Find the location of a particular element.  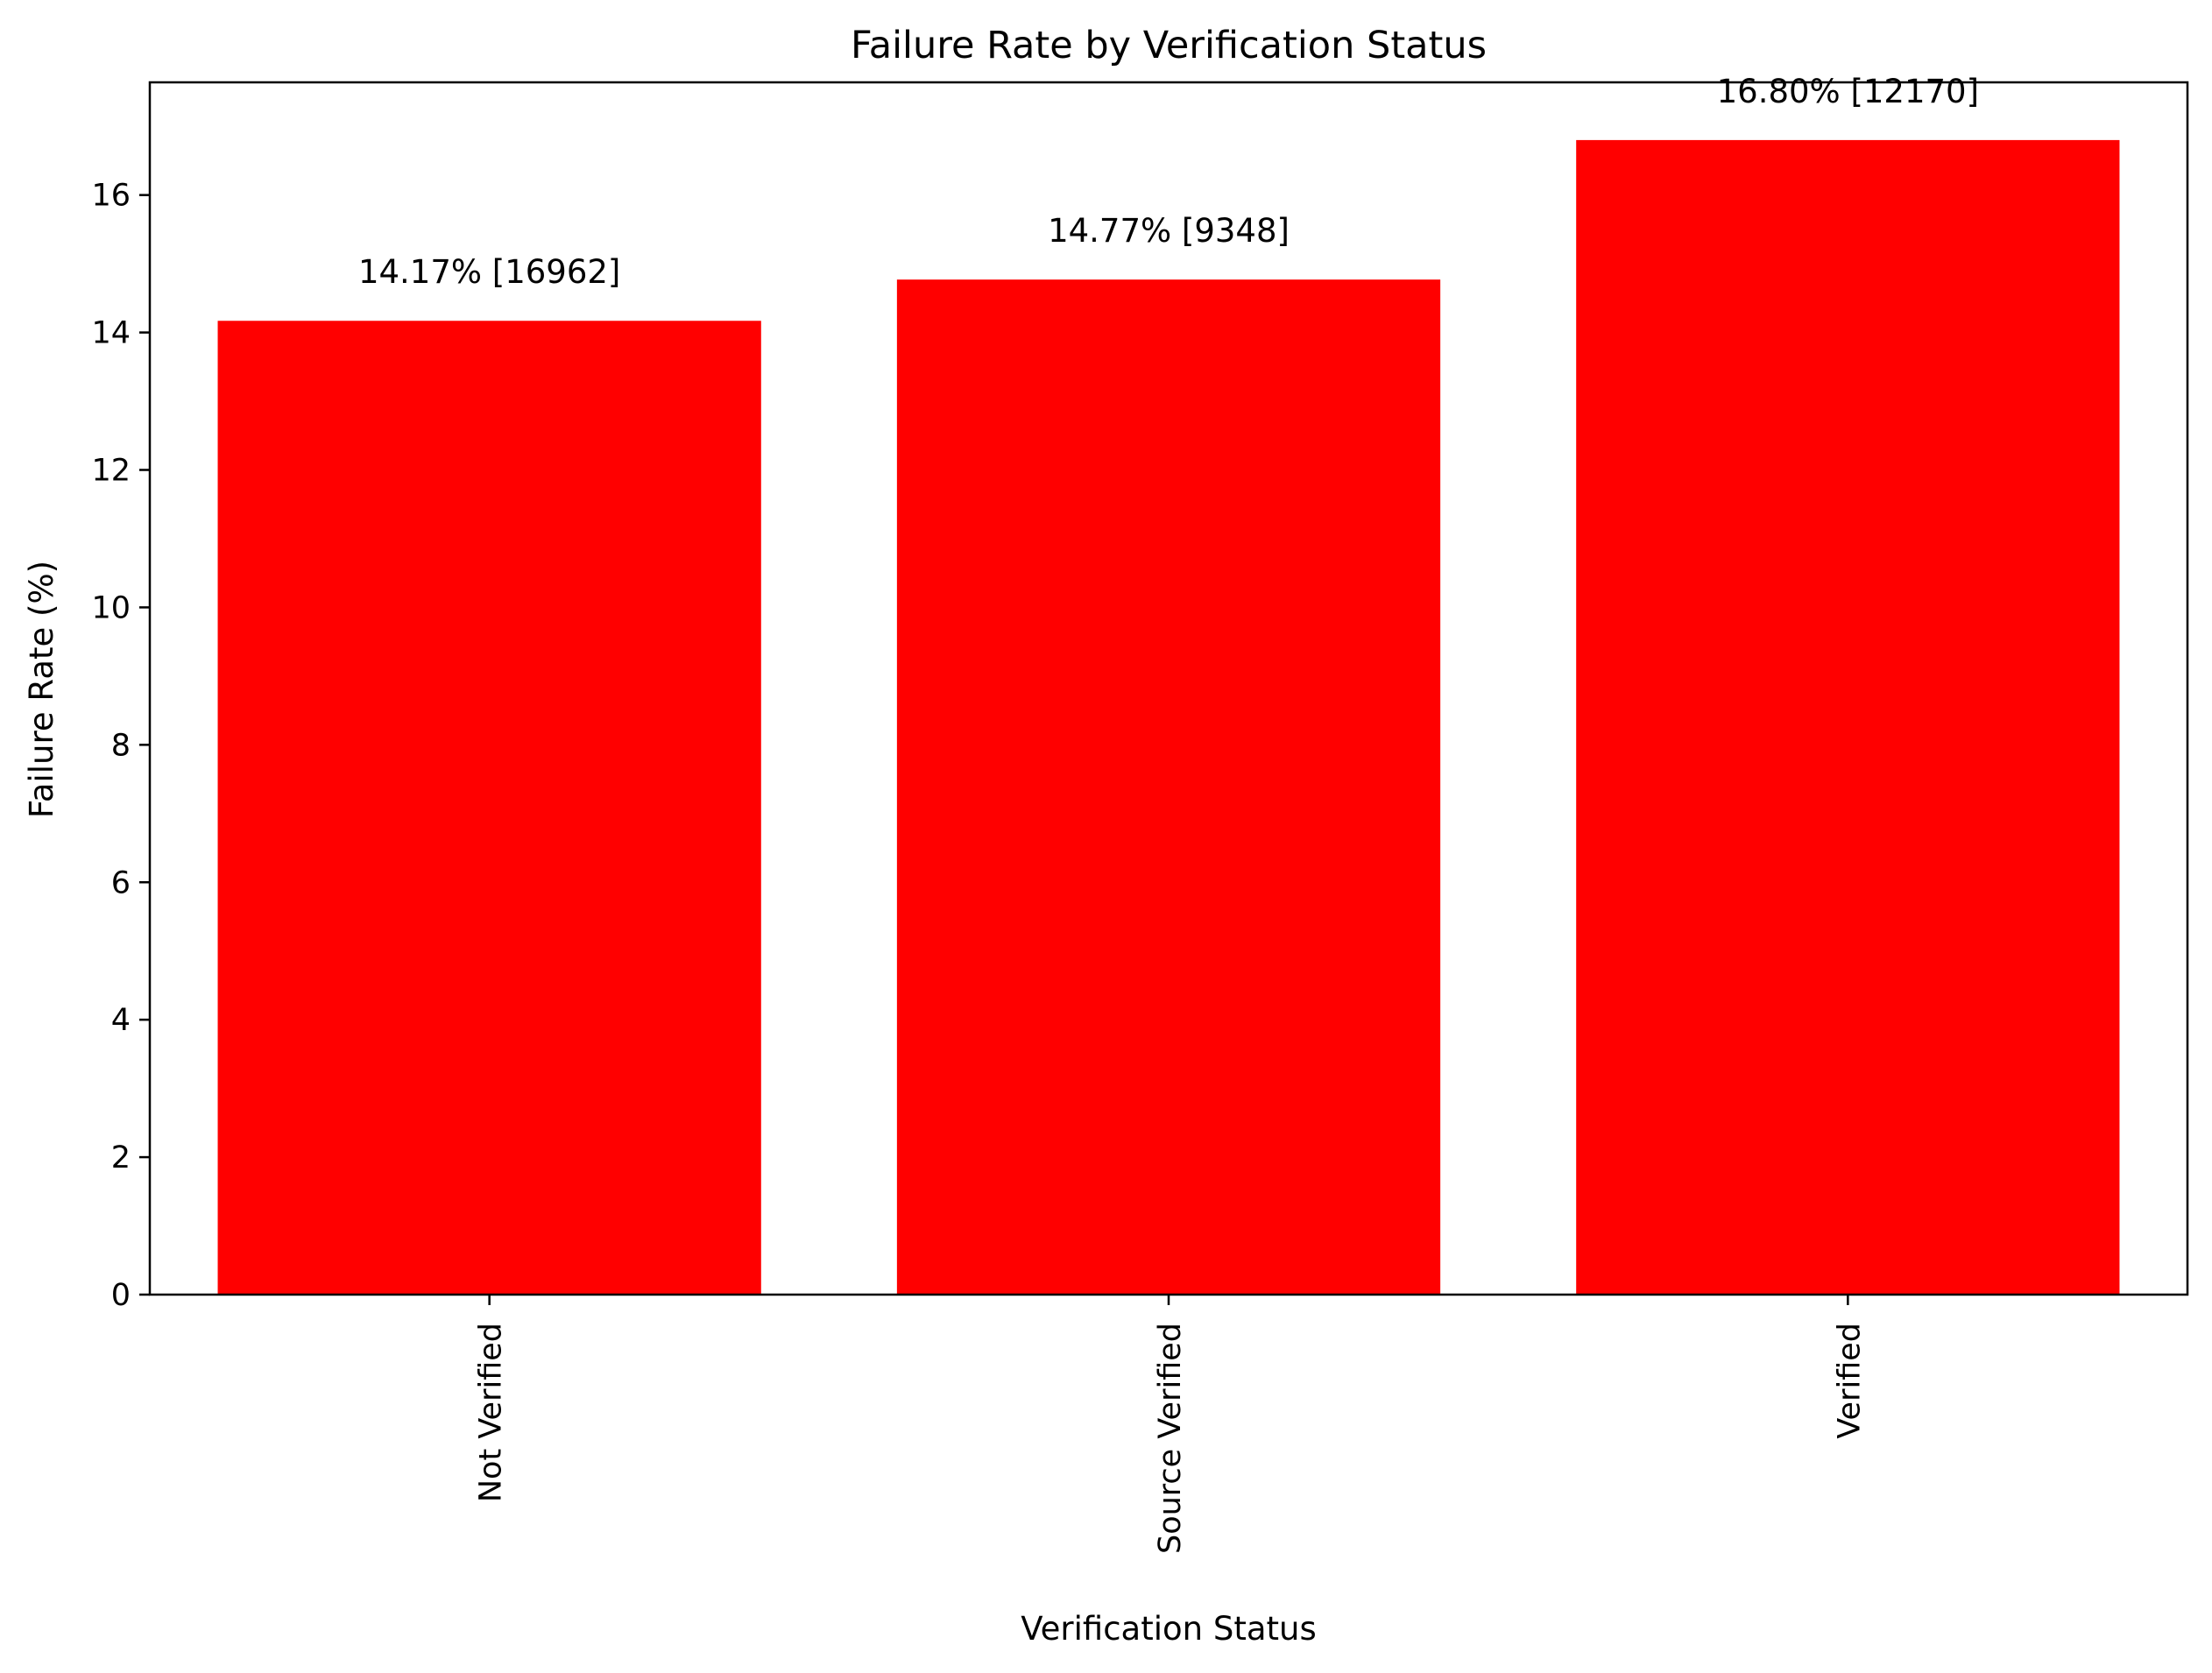

y-axis-ticks: 0 2 4 6 8 10 12 14 16 is located at coordinates (120, 746).